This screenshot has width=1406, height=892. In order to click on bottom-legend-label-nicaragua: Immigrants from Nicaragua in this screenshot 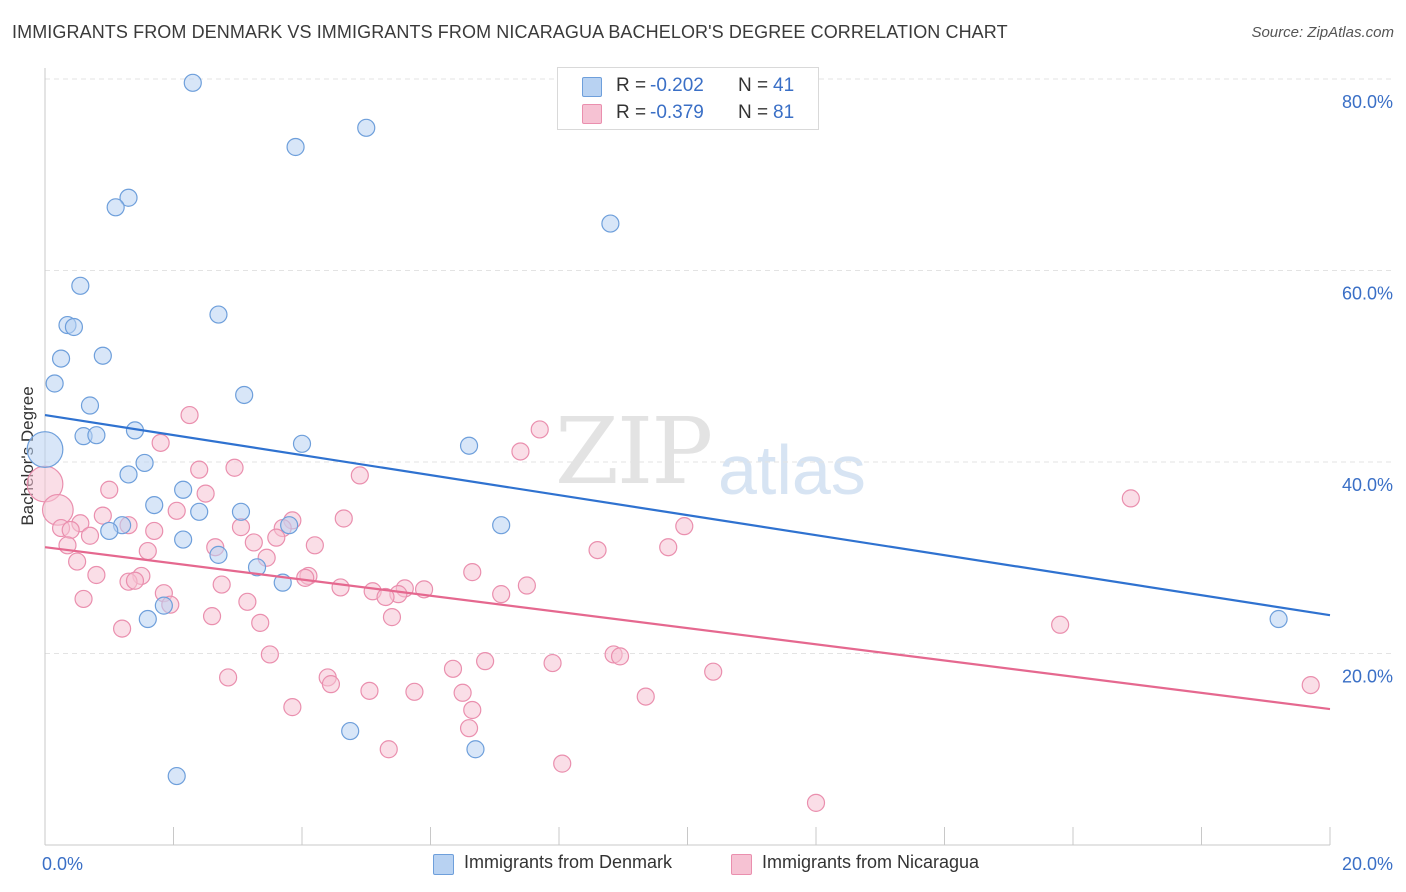, I will do `click(871, 862)`.